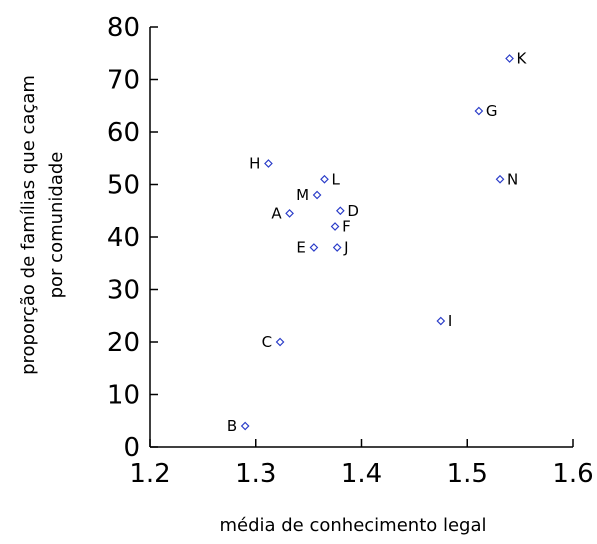 The image size is (597, 544). I want to click on x-ticks: 1.2 1.3 1.4 1.5 1.6, so click(361, 464).